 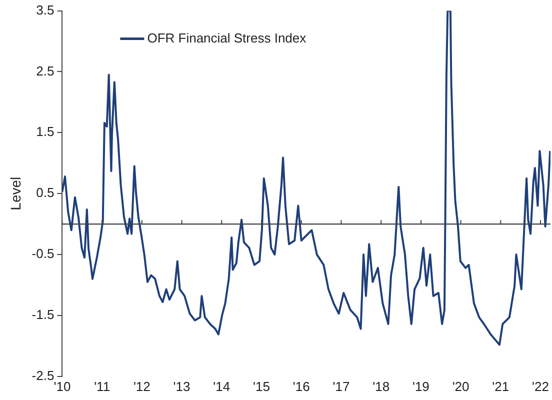 What do you see at coordinates (45, 132) in the screenshot?
I see `y-tick-label: 1.5` at bounding box center [45, 132].